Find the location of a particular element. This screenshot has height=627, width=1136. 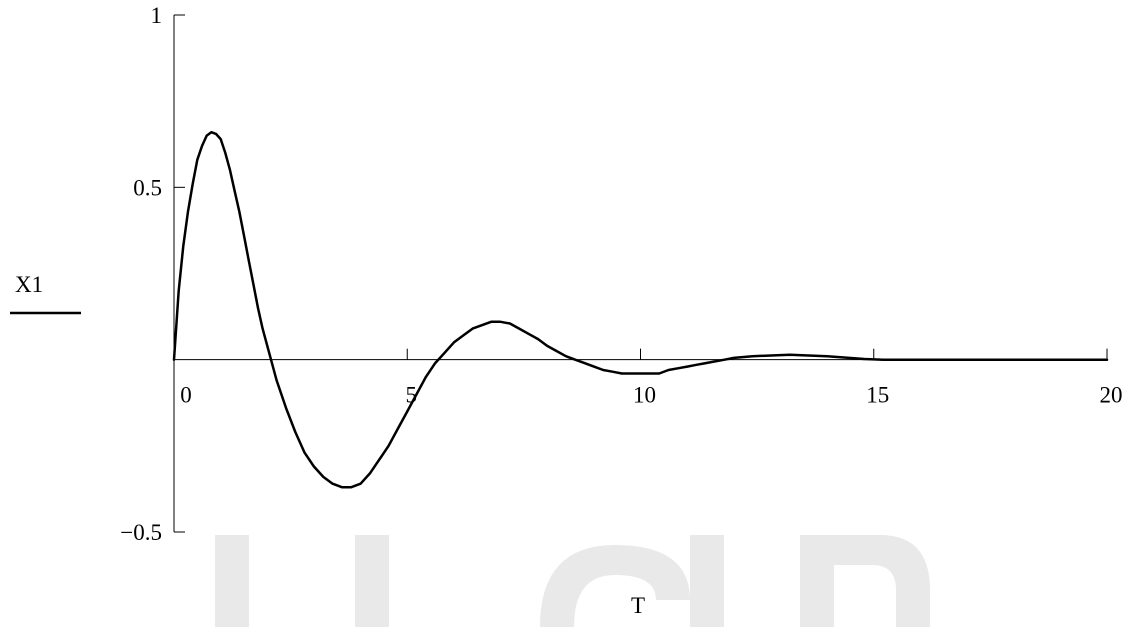

legend: X1 is located at coordinates (45, 293).